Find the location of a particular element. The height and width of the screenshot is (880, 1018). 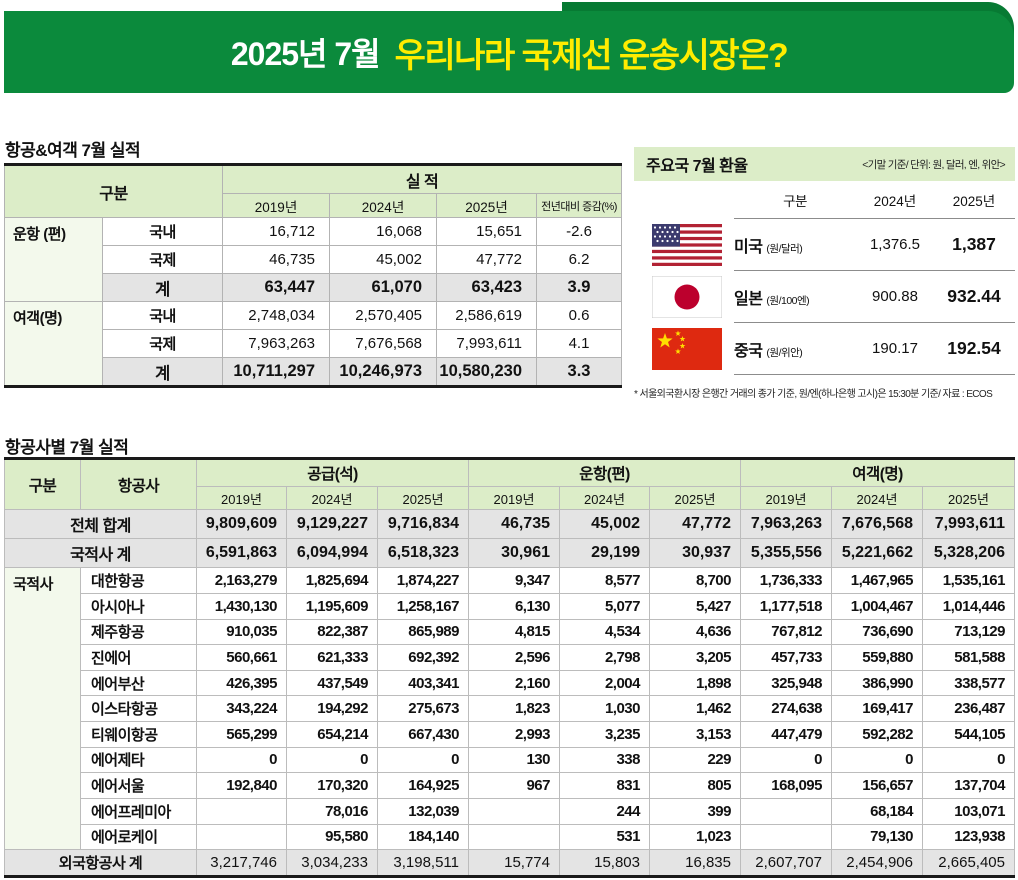

traffic-value-cell: 16,712 is located at coordinates (276, 231).